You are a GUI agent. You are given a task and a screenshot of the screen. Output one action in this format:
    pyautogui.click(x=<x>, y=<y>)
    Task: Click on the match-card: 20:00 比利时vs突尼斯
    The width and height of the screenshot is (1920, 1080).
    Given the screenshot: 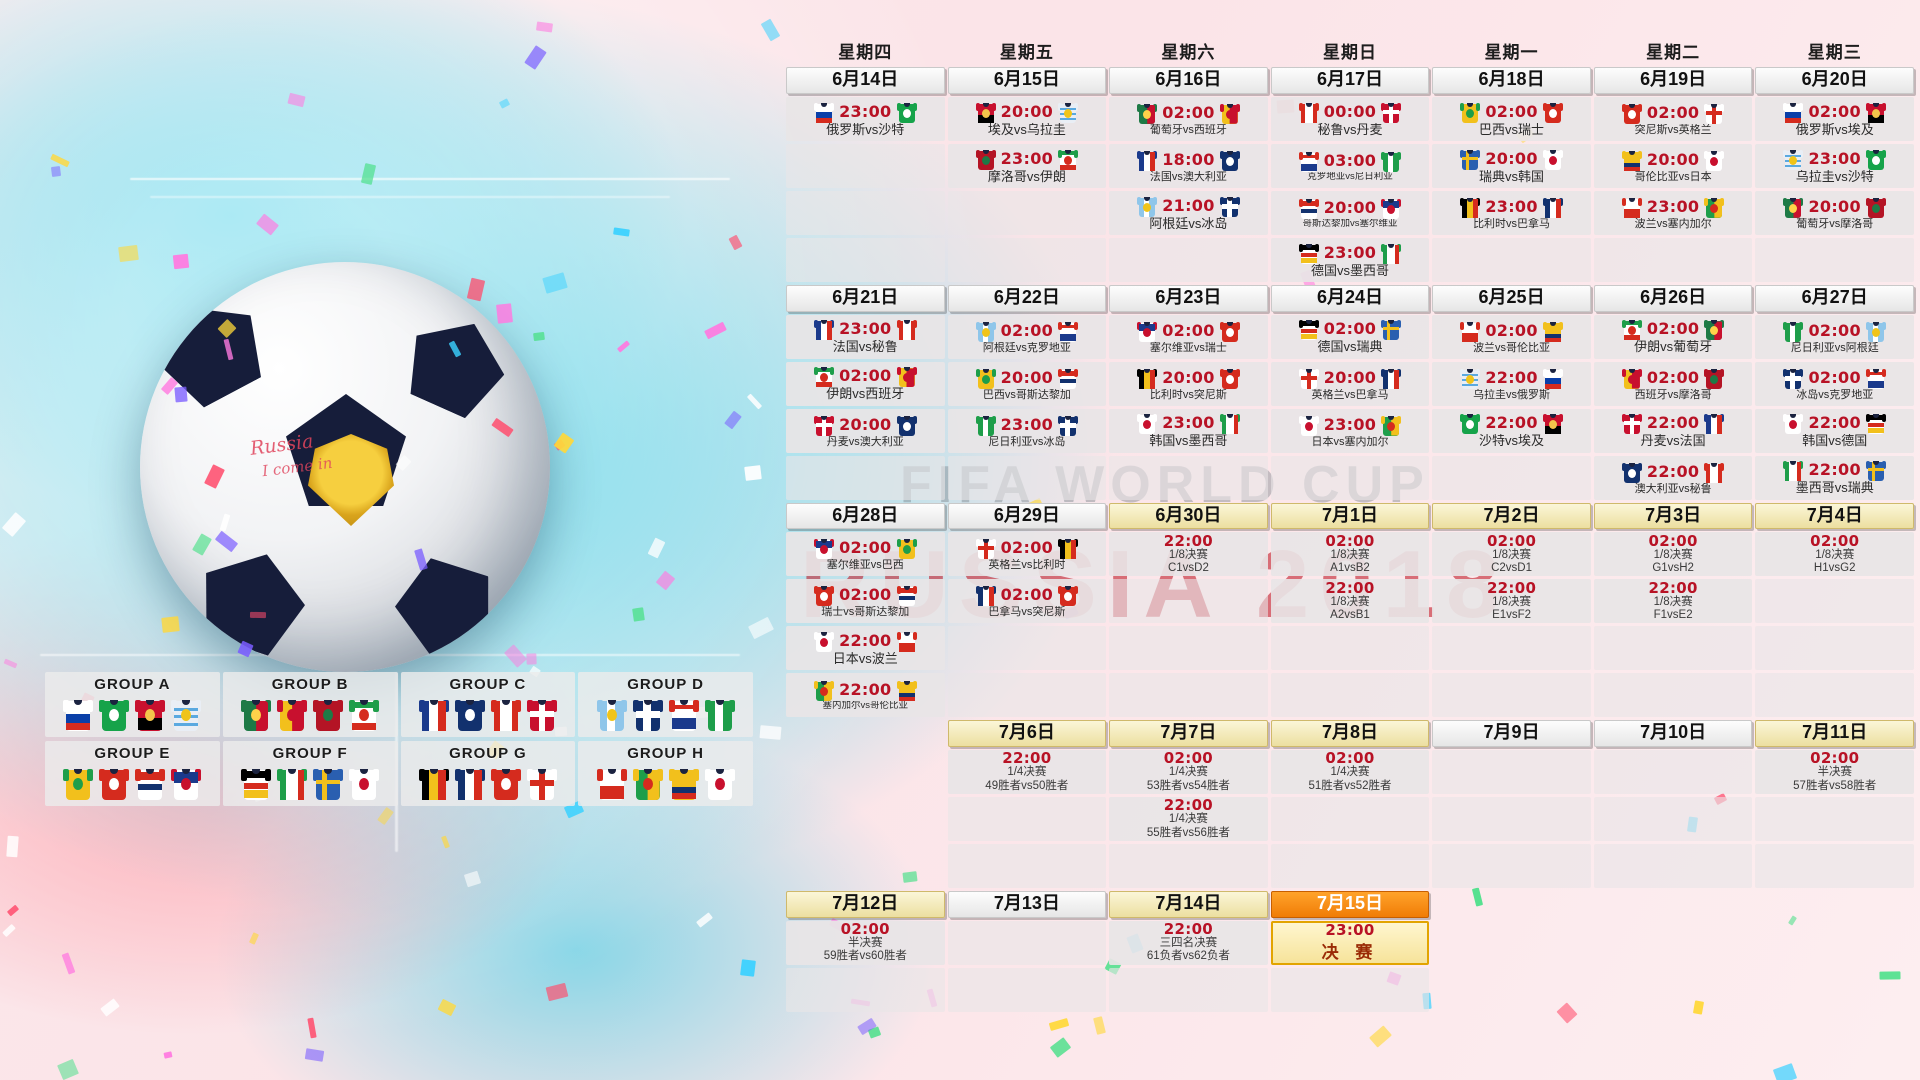 What is the action you would take?
    pyautogui.click(x=1188, y=383)
    